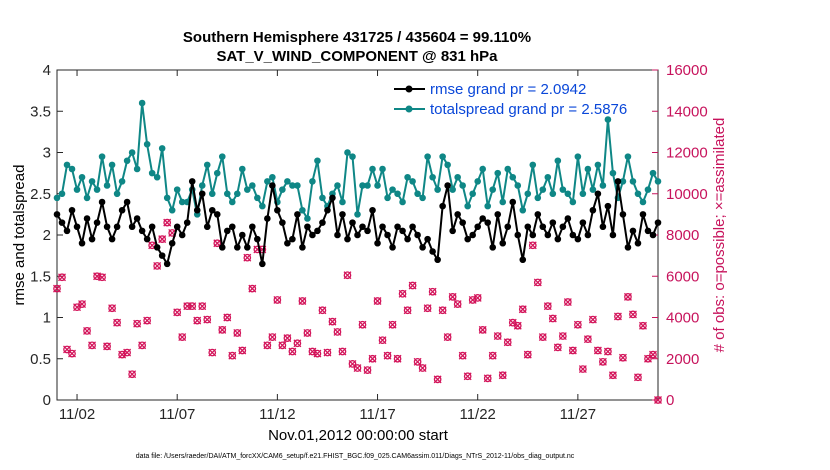 The width and height of the screenshot is (830, 470). Describe the element at coordinates (40, 194) in the screenshot. I see `y-tick-label-left: 2.5` at that location.